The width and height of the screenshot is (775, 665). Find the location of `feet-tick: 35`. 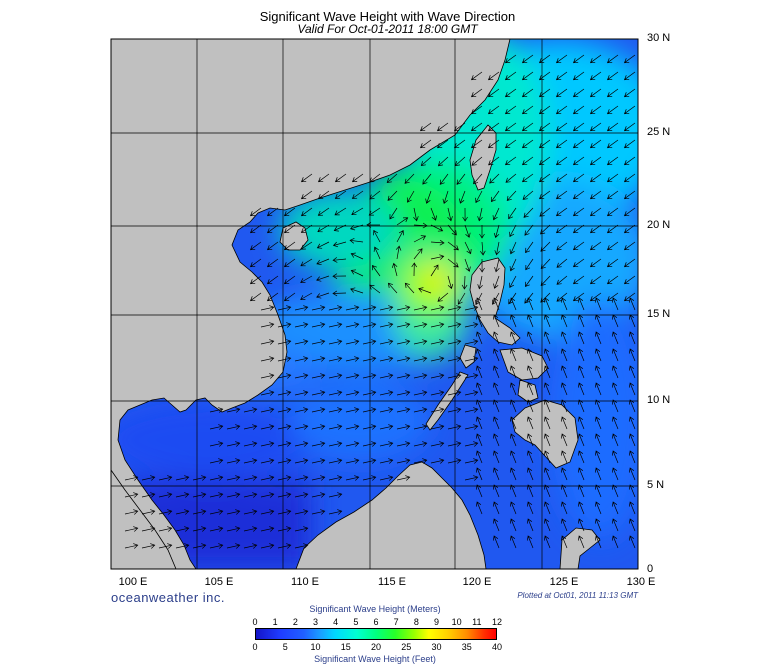

feet-tick: 35 is located at coordinates (466, 647).